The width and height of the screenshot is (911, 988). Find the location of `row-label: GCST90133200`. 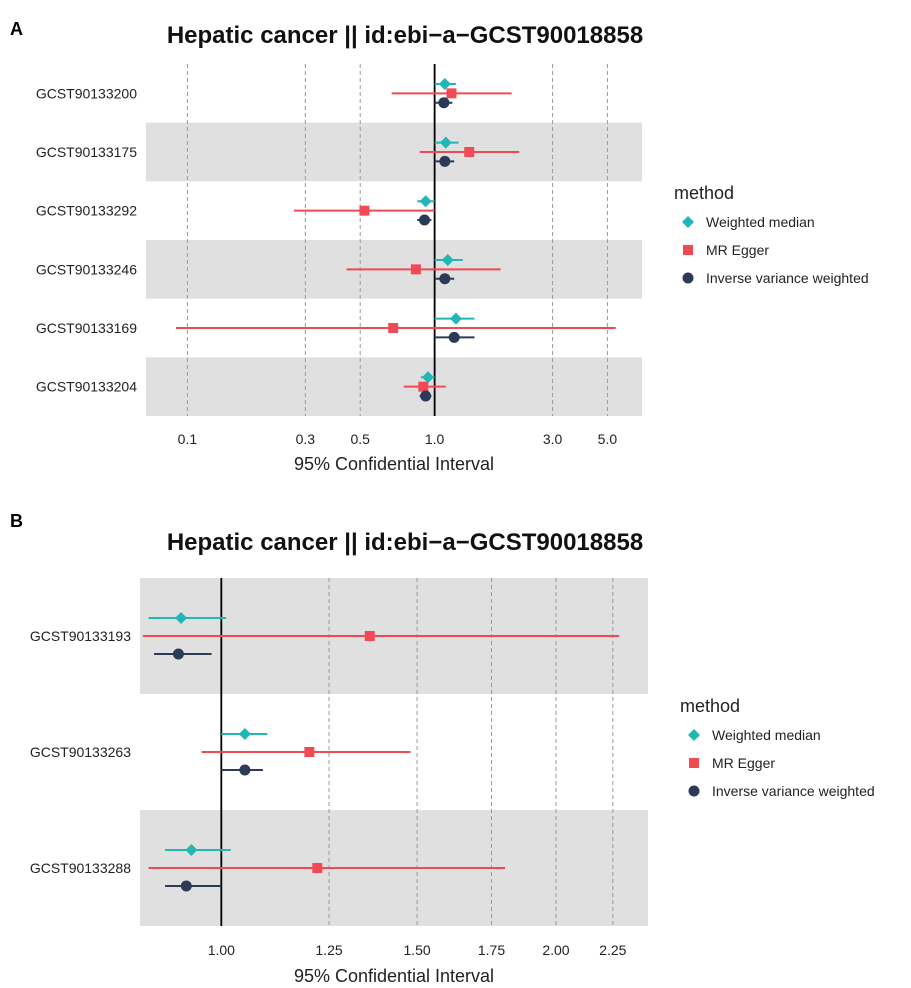

row-label: GCST90133200 is located at coordinates (86, 93).